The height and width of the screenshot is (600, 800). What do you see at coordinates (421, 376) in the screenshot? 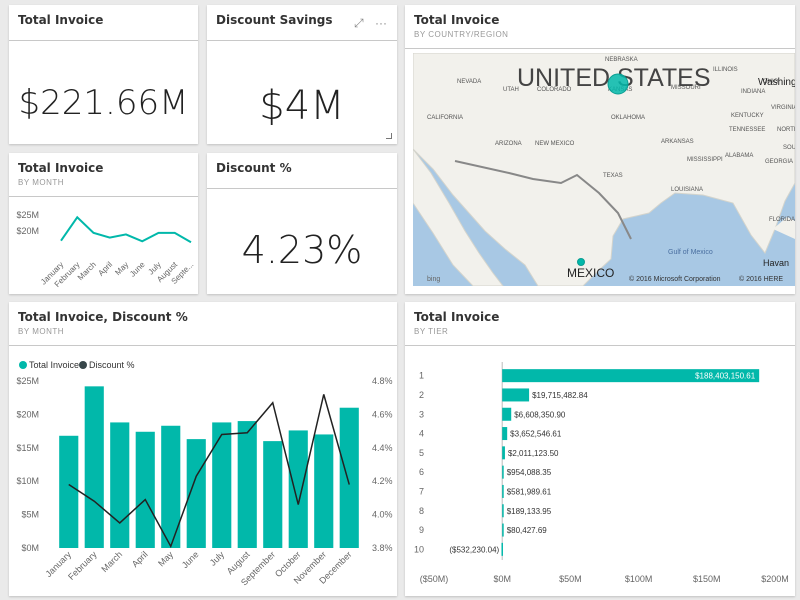
I see `tier-label: 1` at bounding box center [421, 376].